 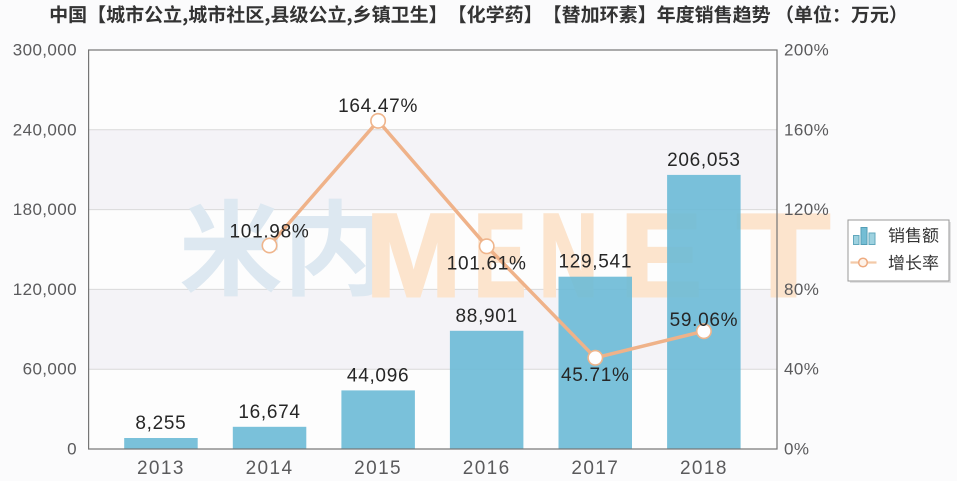 What do you see at coordinates (704, 320) in the screenshot?
I see `svg-text: 59.06%` at bounding box center [704, 320].